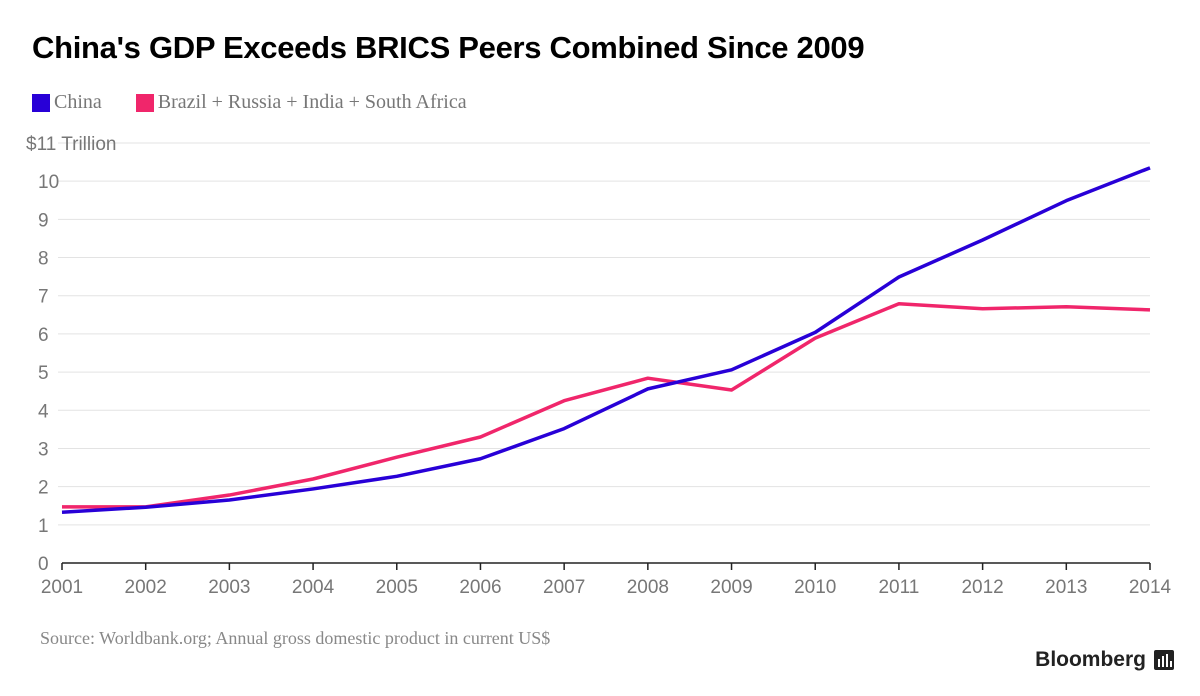 This screenshot has height=696, width=1200. Describe the element at coordinates (1164, 660) in the screenshot. I see `bloomberg-chart-icon` at that location.